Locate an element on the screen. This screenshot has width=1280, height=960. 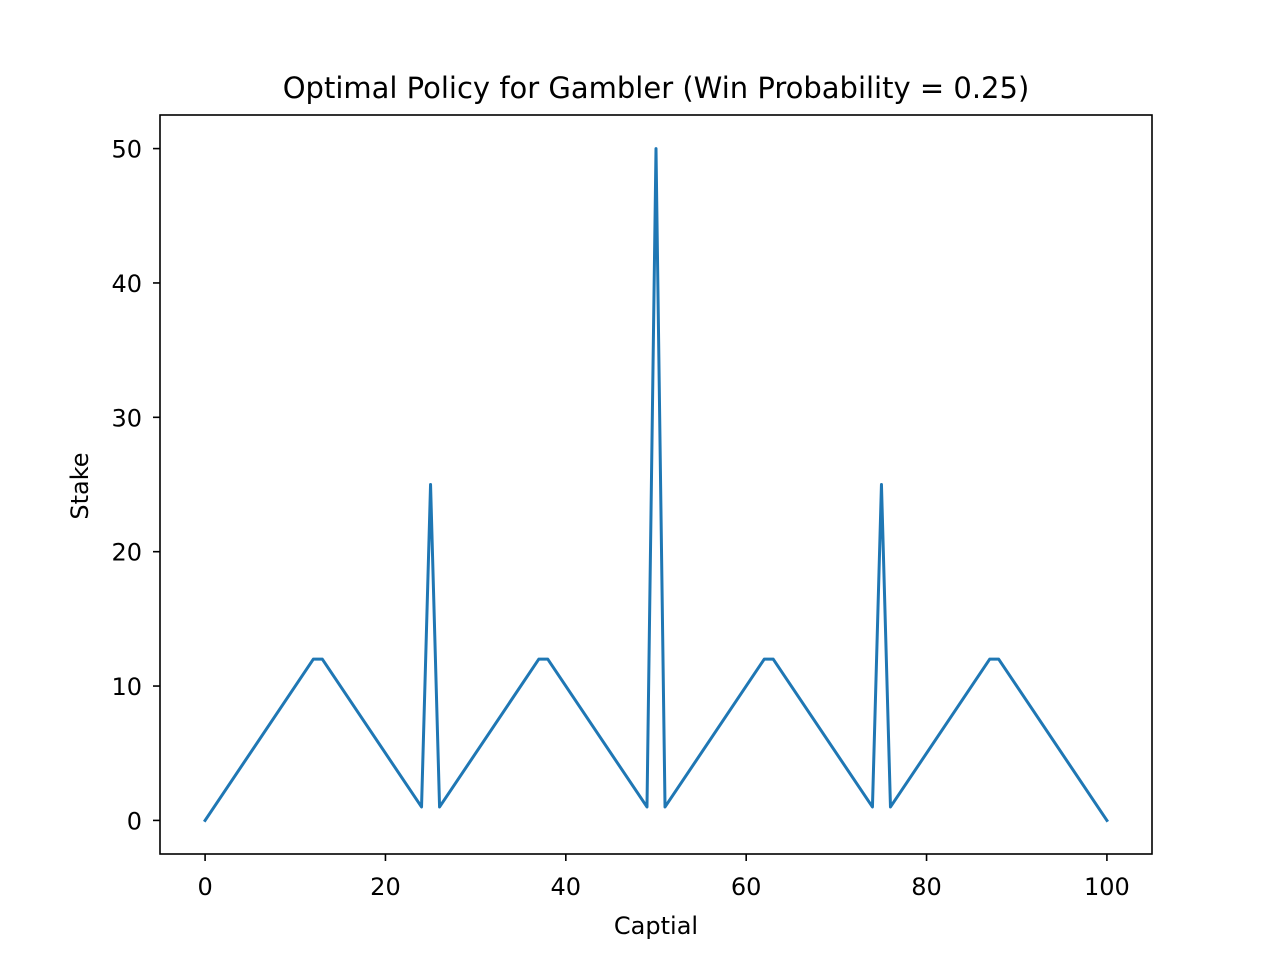
x-tick-label: 80 is located at coordinates (926, 887).